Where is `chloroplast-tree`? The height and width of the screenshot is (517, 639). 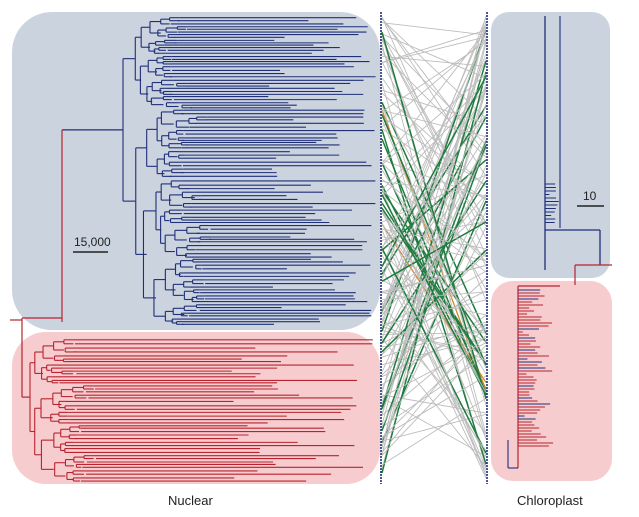 chloroplast-tree is located at coordinates (559, 242).